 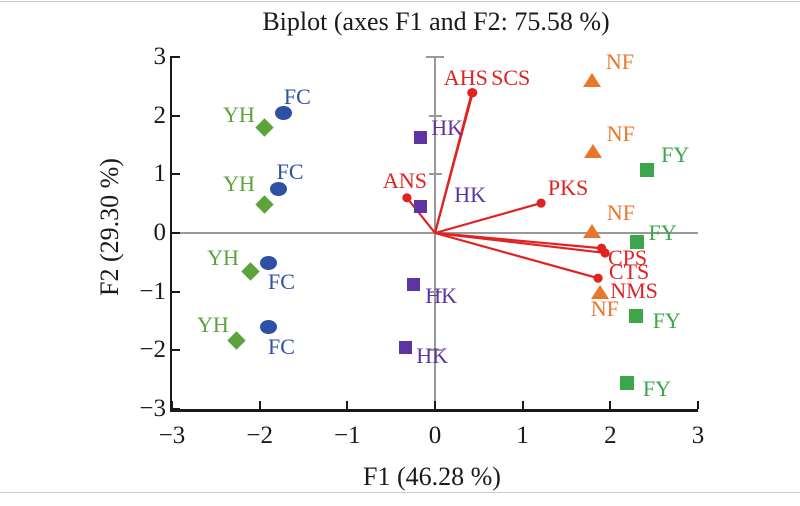 What do you see at coordinates (152, 291) in the screenshot?
I see `y-tick-label: −1` at bounding box center [152, 291].